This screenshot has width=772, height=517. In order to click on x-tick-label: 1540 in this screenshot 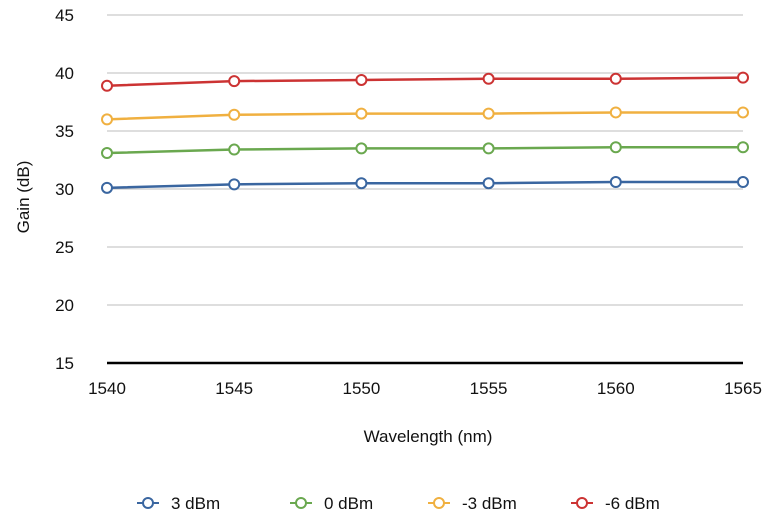, I will do `click(107, 388)`.